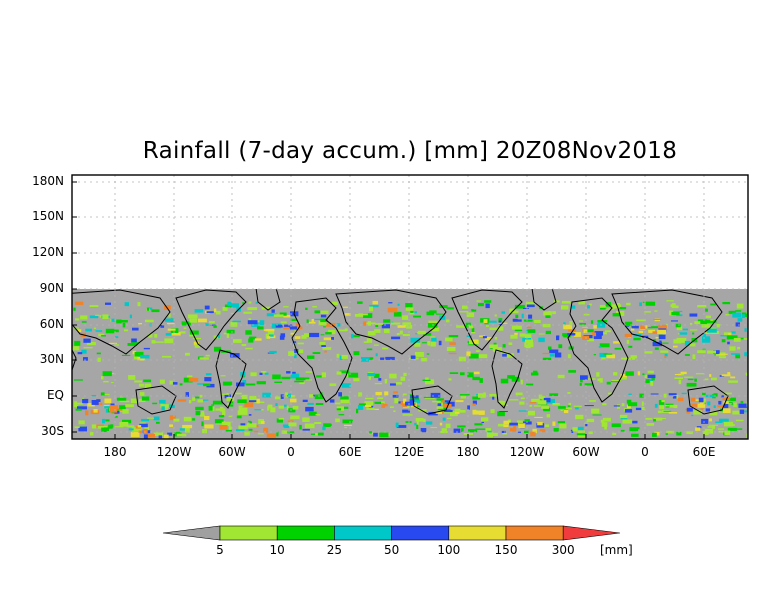 The height and width of the screenshot is (612, 784). I want to click on y-tick-label: 90N, so click(51, 288).